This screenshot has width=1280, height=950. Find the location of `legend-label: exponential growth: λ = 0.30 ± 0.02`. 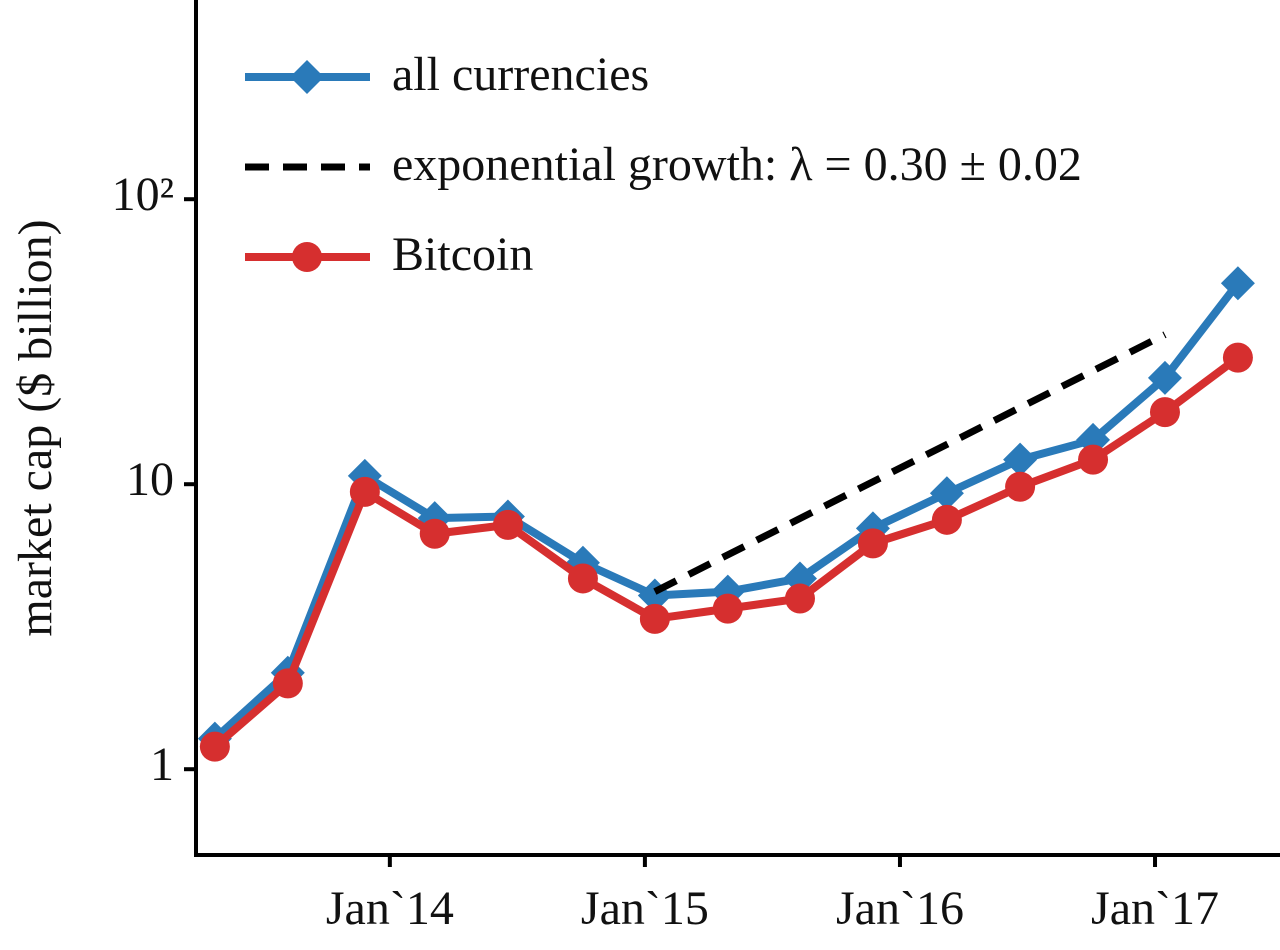

legend-label: exponential growth: λ = 0.30 ± 0.02 is located at coordinates (737, 164).